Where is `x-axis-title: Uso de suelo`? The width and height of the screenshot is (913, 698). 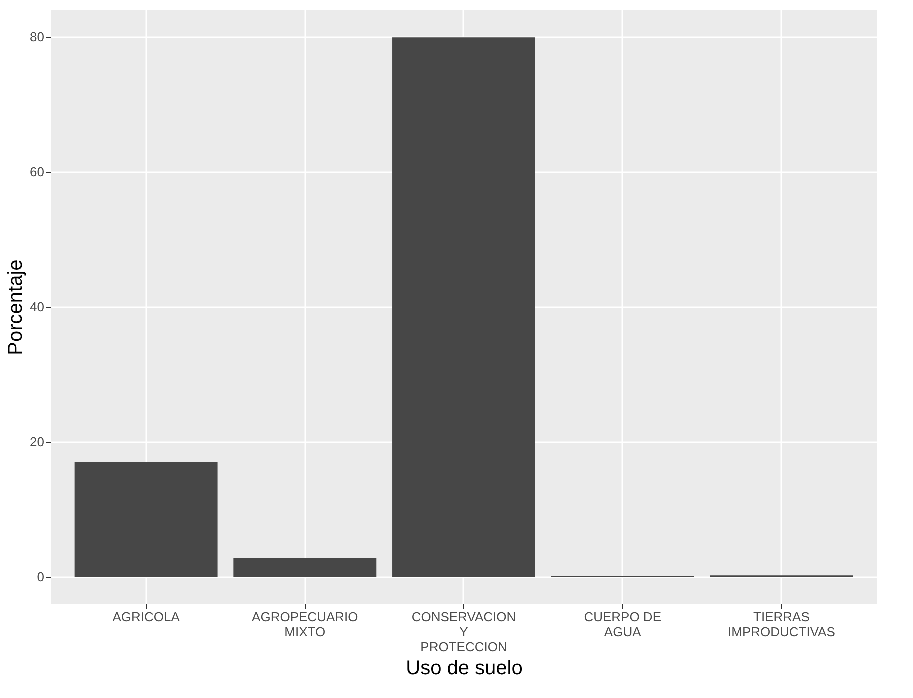
x-axis-title: Uso de suelo is located at coordinates (464, 669).